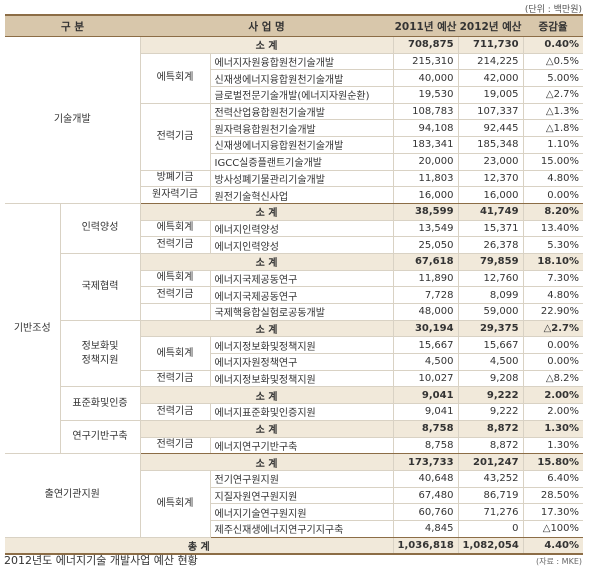 This screenshot has width=590, height=571. What do you see at coordinates (301, 362) in the screenshot?
I see `project-name: 에너지자원정책연구` at bounding box center [301, 362].